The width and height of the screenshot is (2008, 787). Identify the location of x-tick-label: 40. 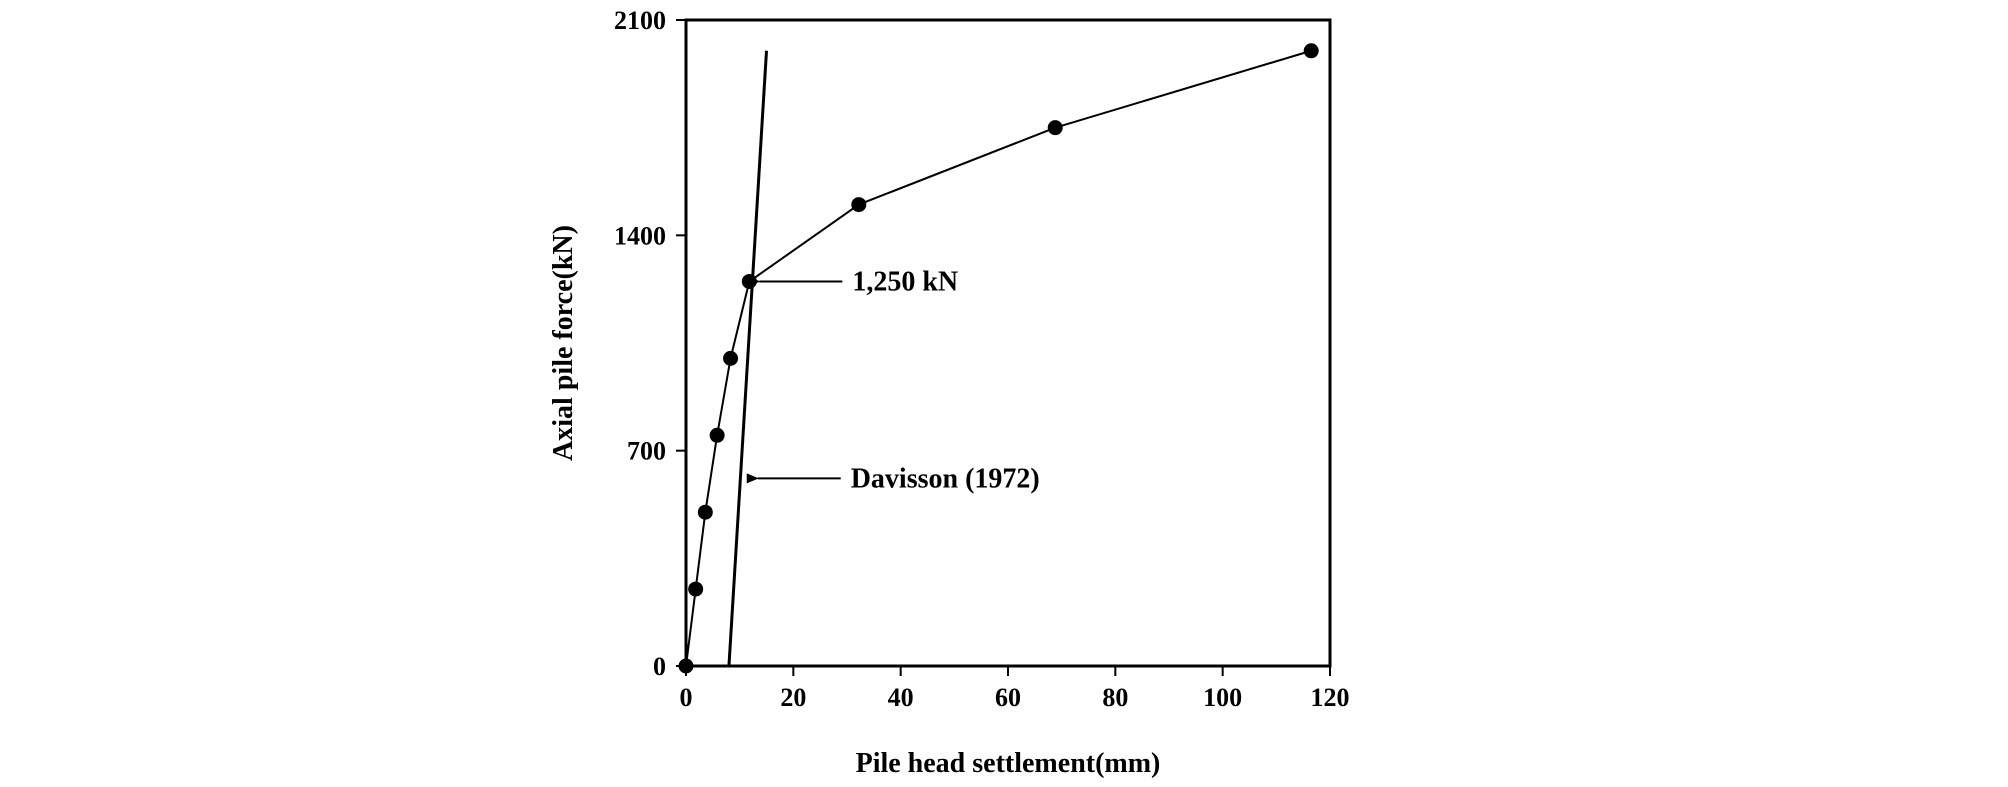
(901, 697).